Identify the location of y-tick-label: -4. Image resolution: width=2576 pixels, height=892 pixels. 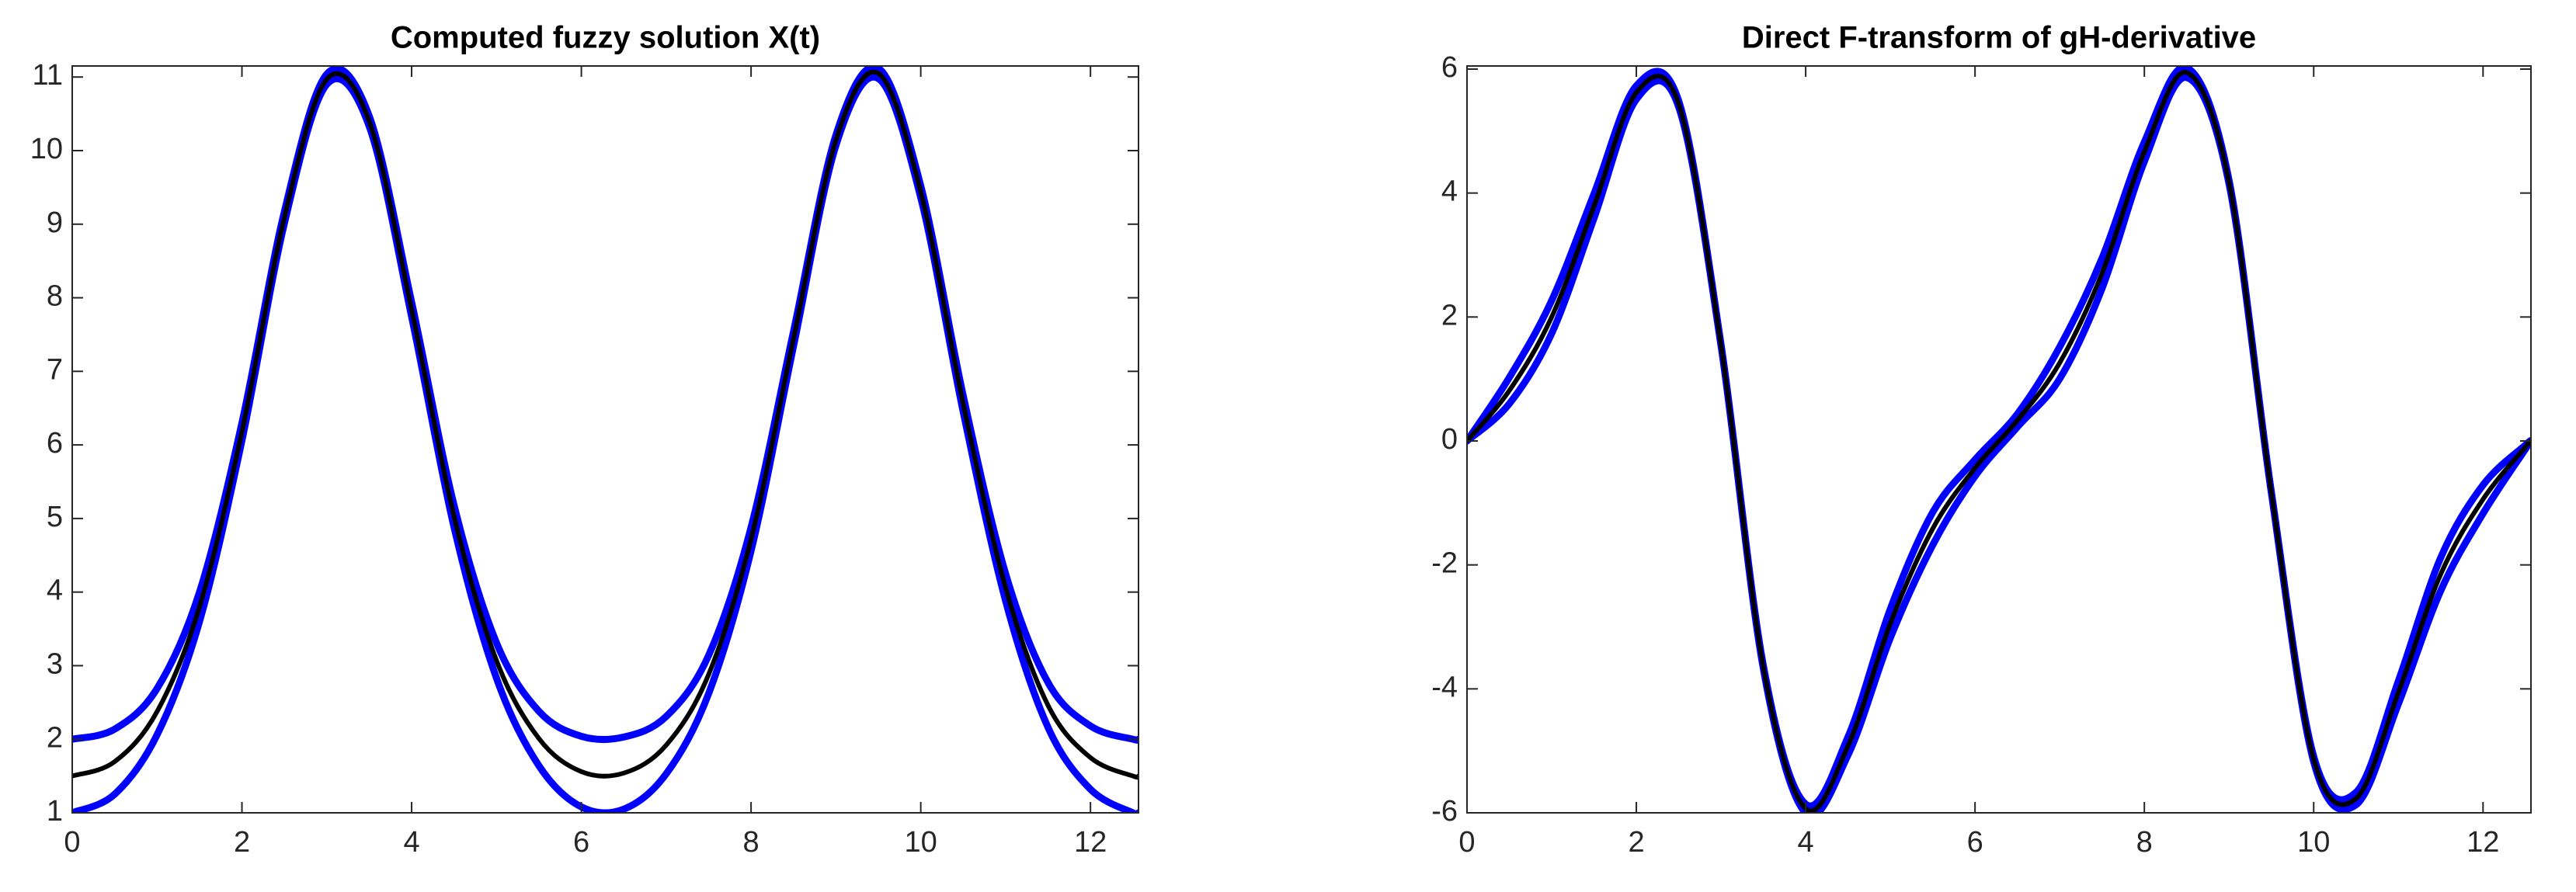
(1444, 687).